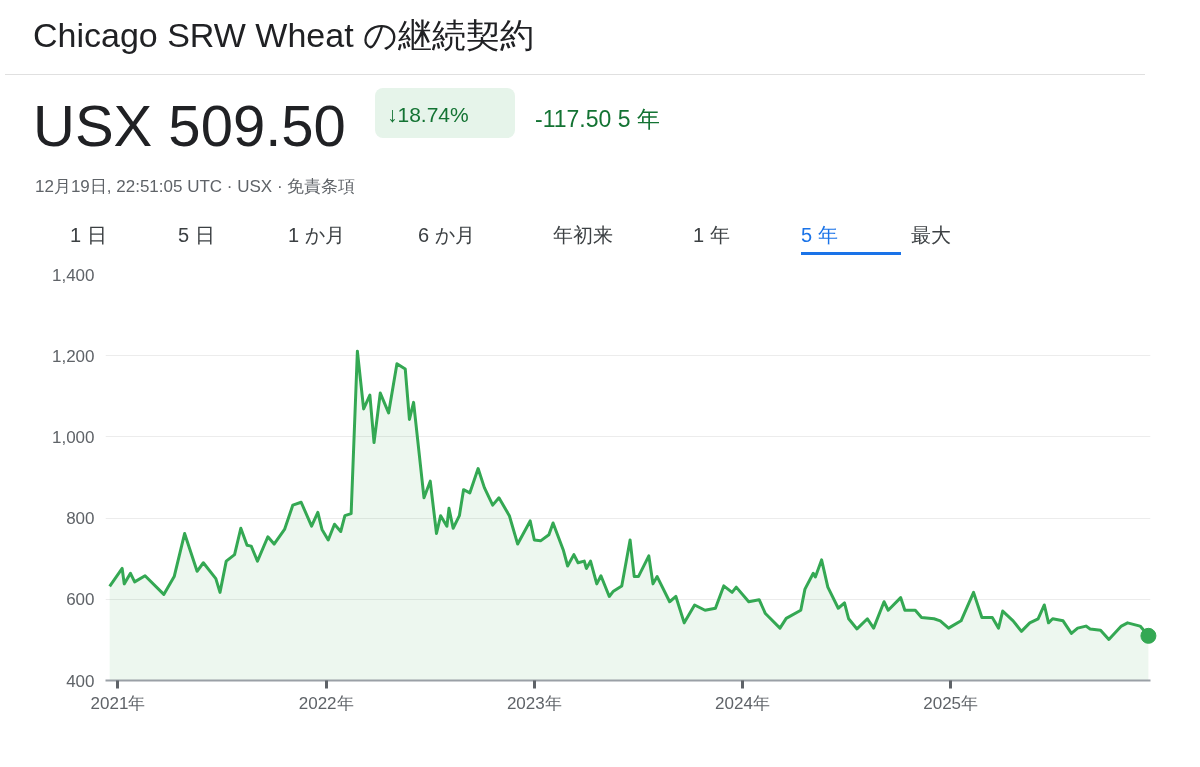  What do you see at coordinates (742, 703) in the screenshot?
I see `x-tick-label: 2024年` at bounding box center [742, 703].